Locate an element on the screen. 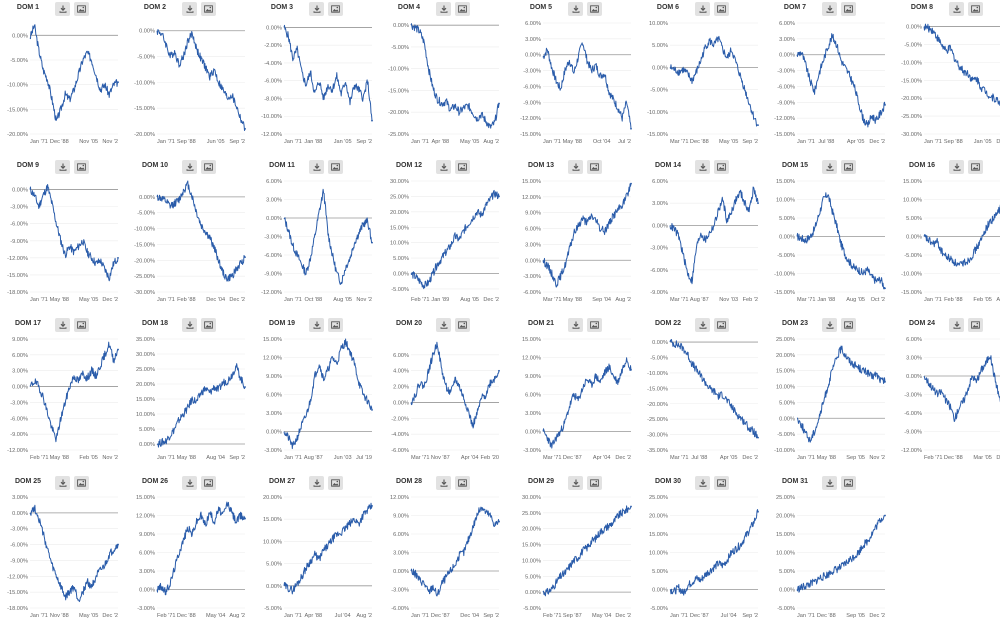 This screenshot has width=1000, height=631. chart-title: DOM 20 is located at coordinates (409, 323).